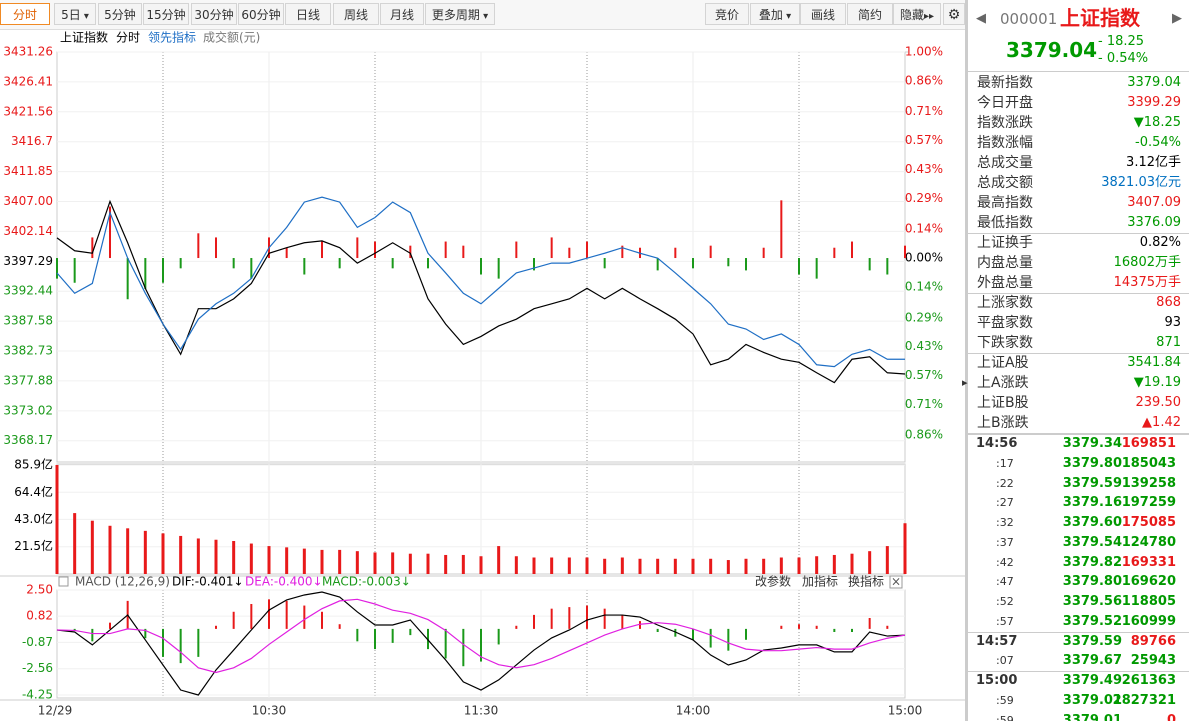  I want to click on tool: 叠加 ▾, so click(775, 14).